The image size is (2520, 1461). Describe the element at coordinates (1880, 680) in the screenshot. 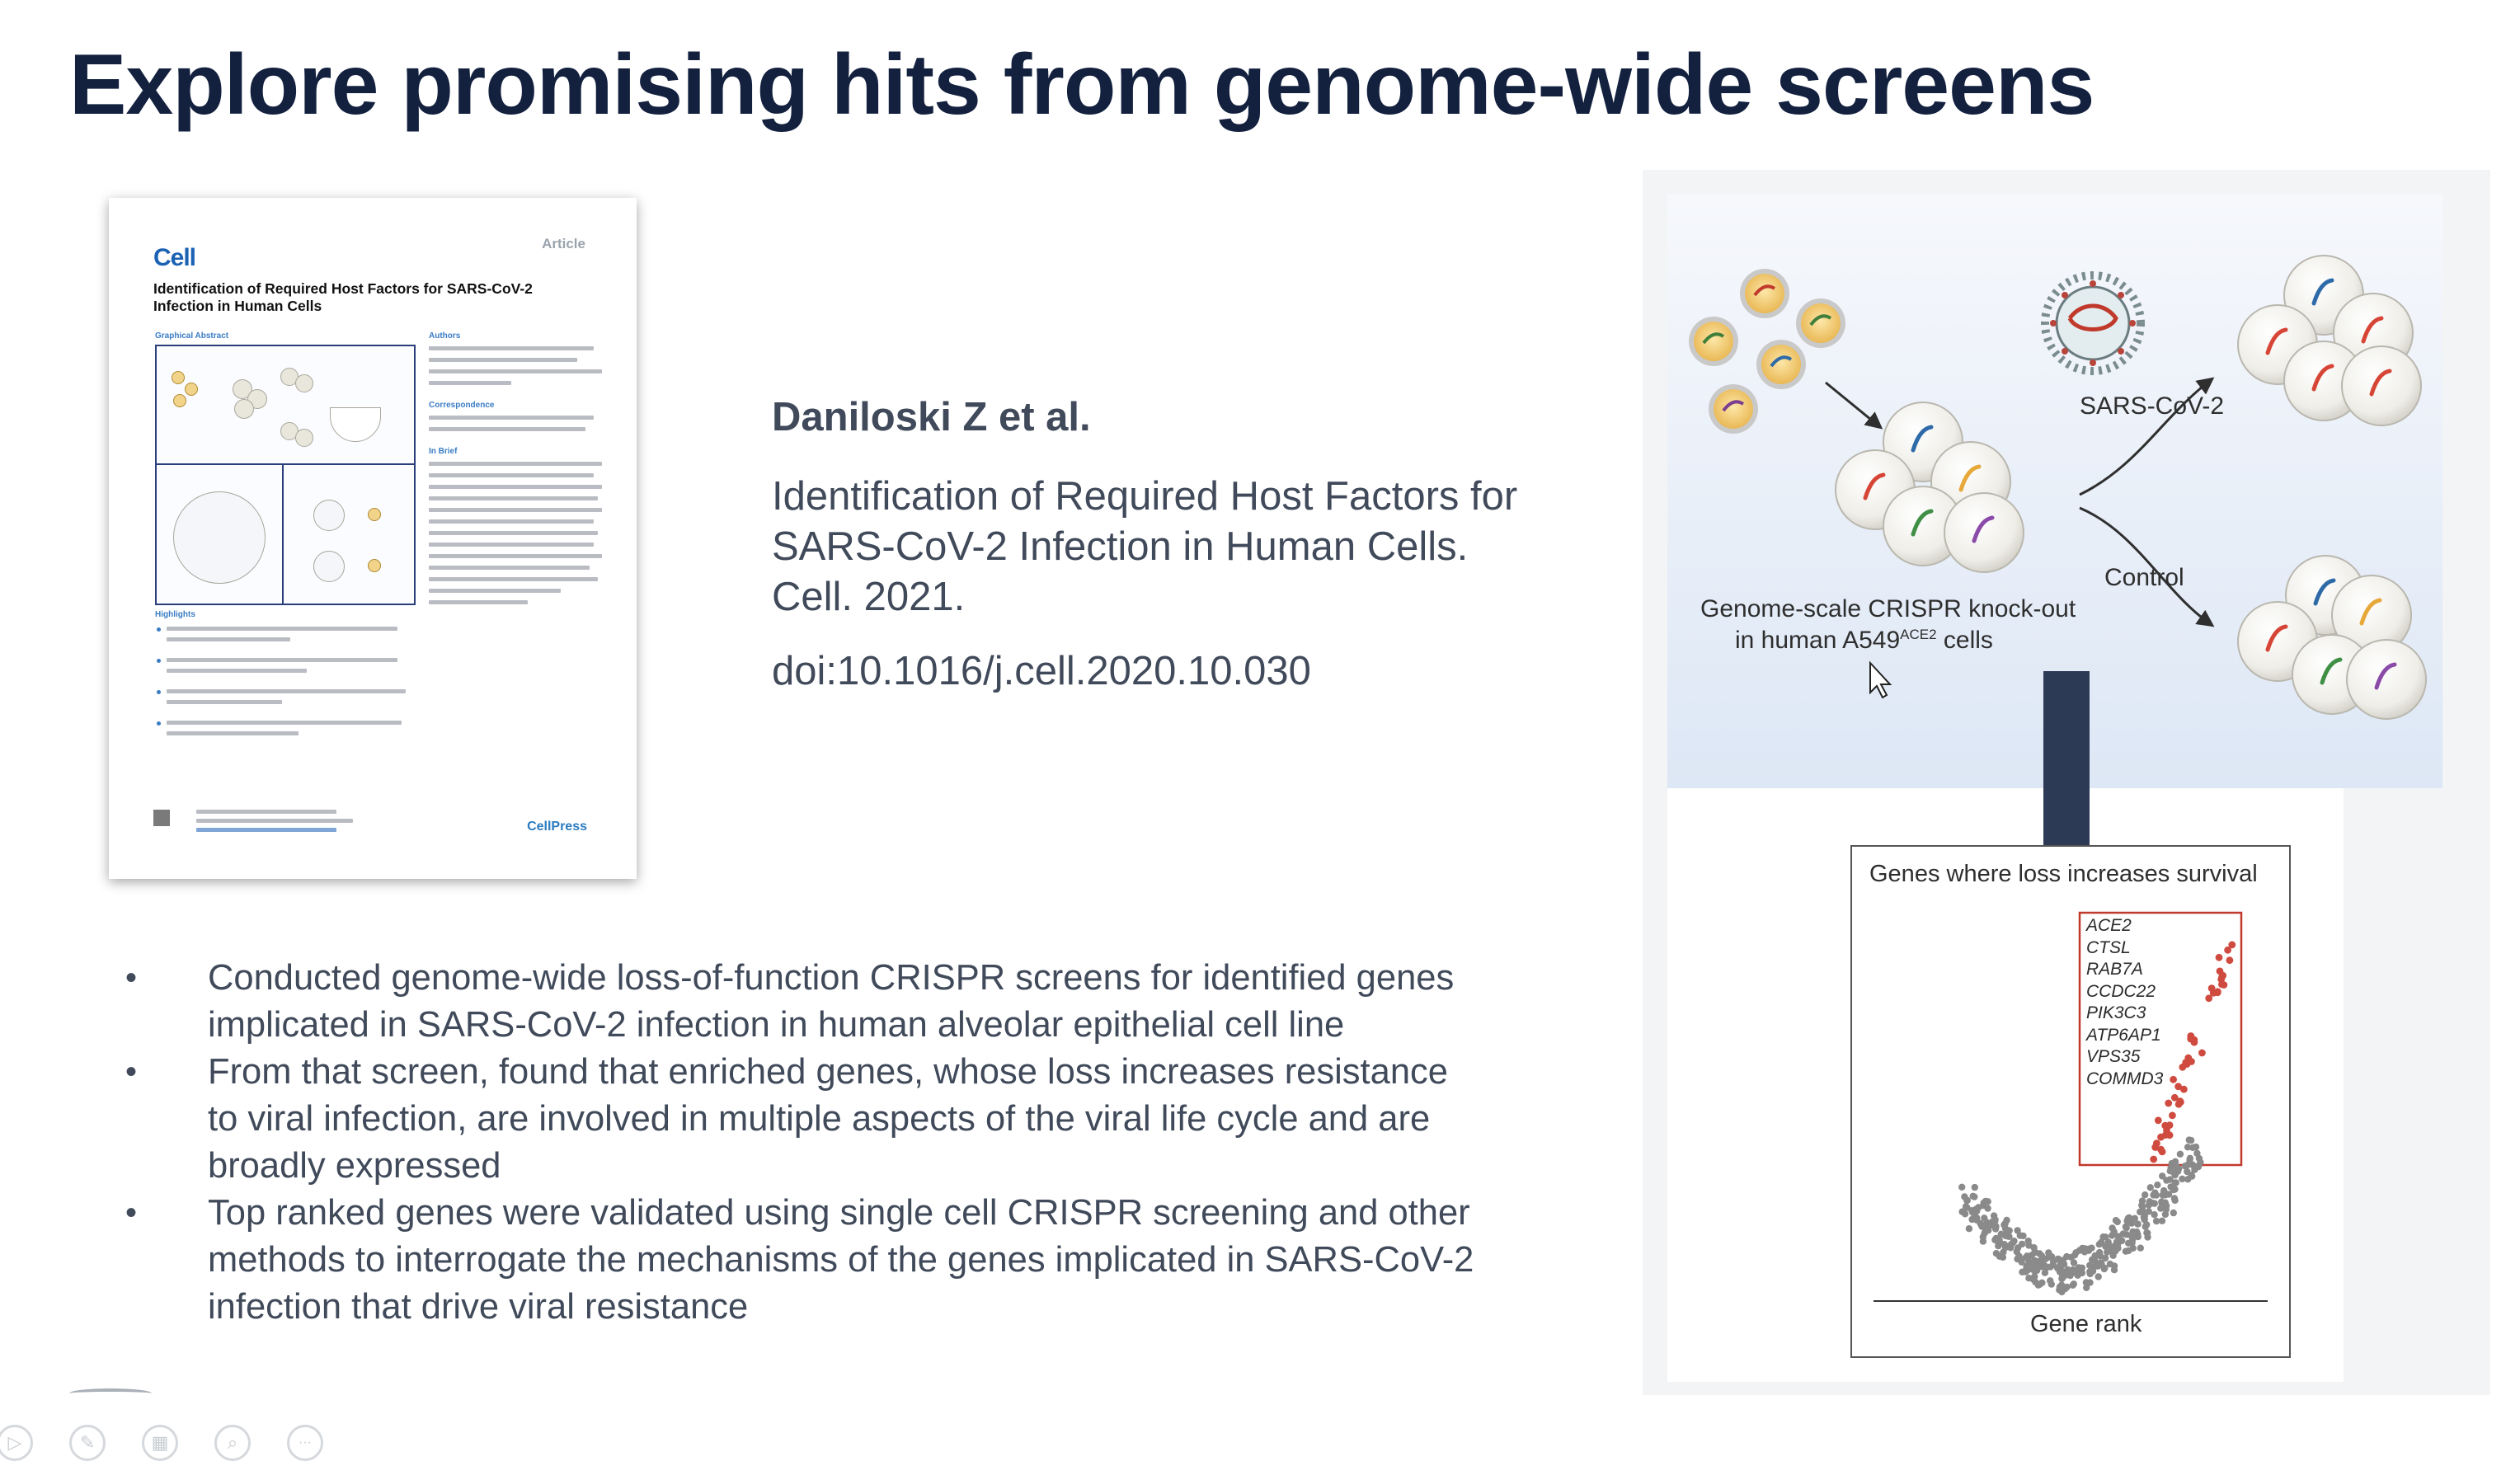

I see `mouse-cursor-icon` at that location.